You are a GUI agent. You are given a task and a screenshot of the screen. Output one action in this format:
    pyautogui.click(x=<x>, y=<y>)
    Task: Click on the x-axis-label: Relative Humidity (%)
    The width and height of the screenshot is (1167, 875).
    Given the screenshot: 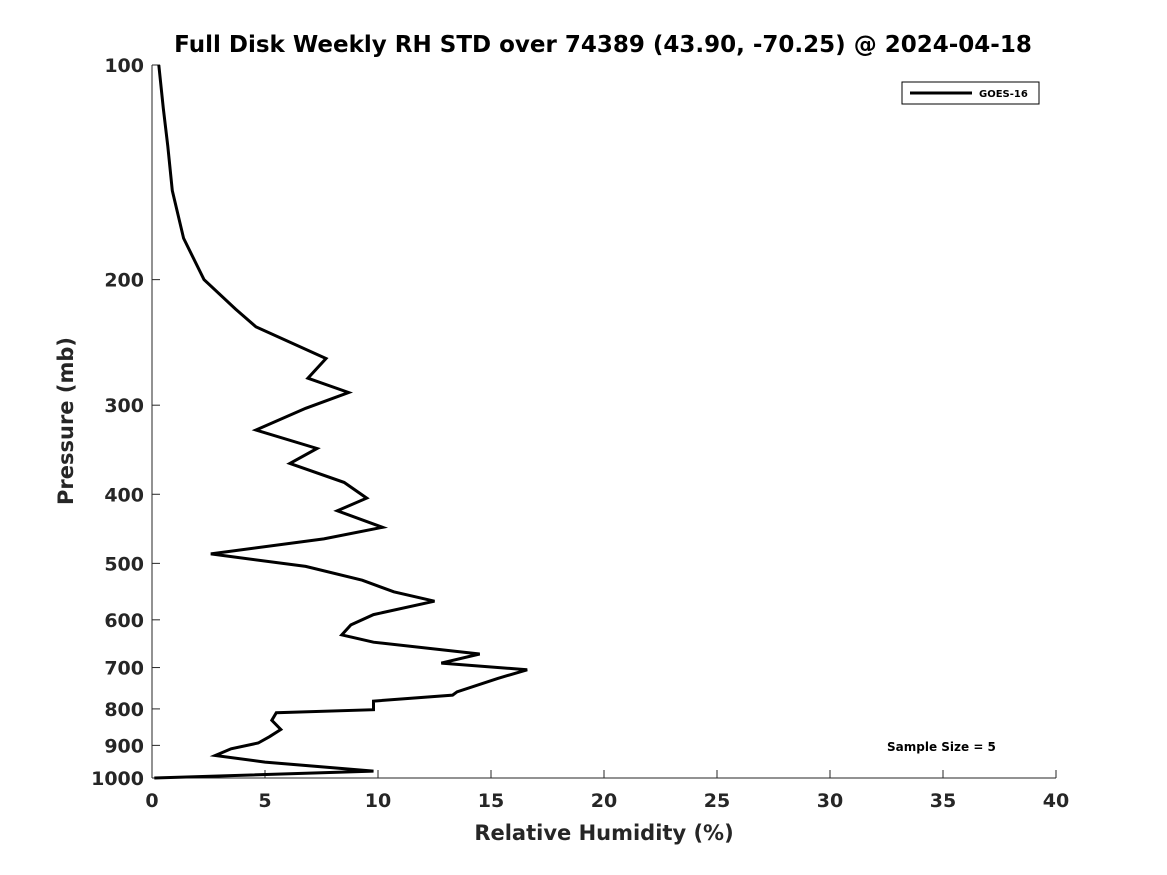 What is the action you would take?
    pyautogui.click(x=603, y=833)
    